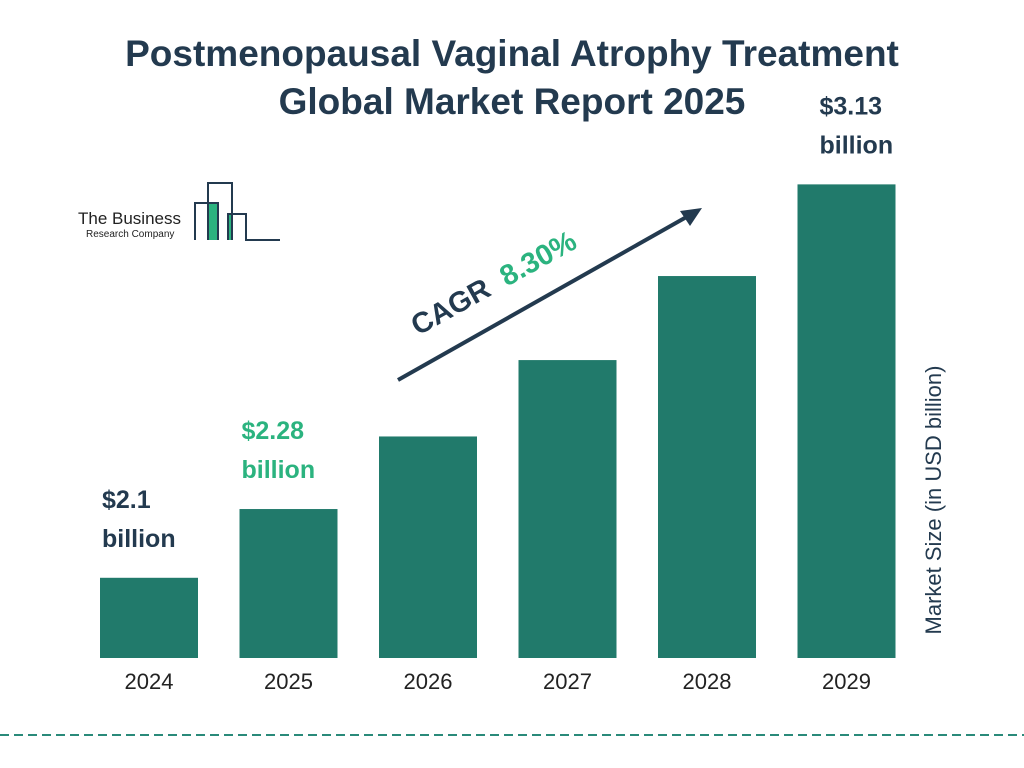 This screenshot has width=1024, height=768. What do you see at coordinates (567, 681) in the screenshot?
I see `x-tick-2027: 2027` at bounding box center [567, 681].